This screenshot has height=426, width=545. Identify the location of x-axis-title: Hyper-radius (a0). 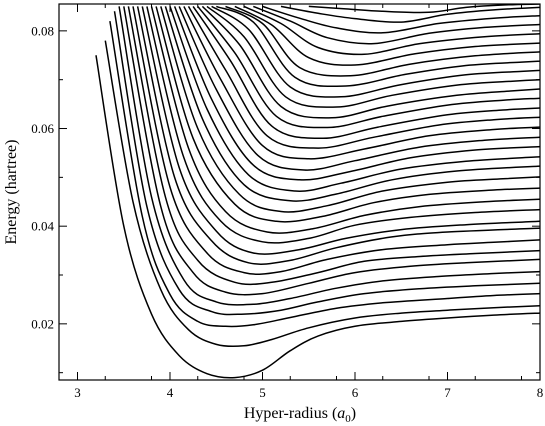
(300, 415).